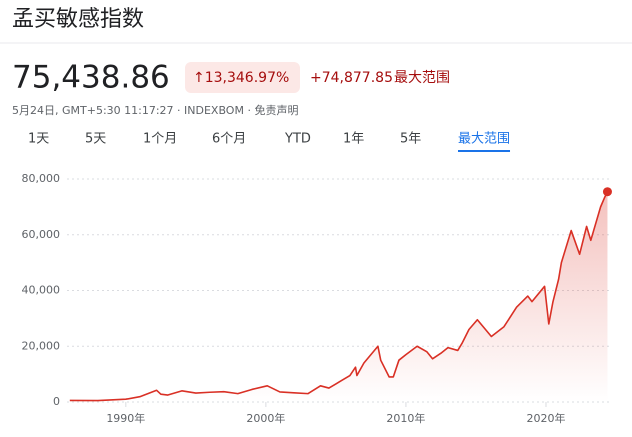  What do you see at coordinates (56, 401) in the screenshot?
I see `y-tick-label: 0` at bounding box center [56, 401].